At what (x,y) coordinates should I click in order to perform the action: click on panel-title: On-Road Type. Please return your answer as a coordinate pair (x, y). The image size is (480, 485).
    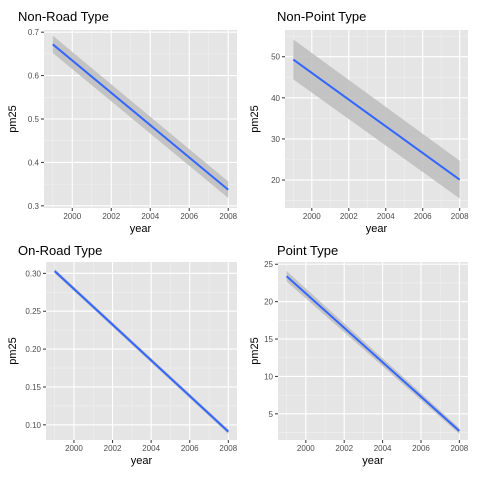
    Looking at the image, I should click on (60, 250).